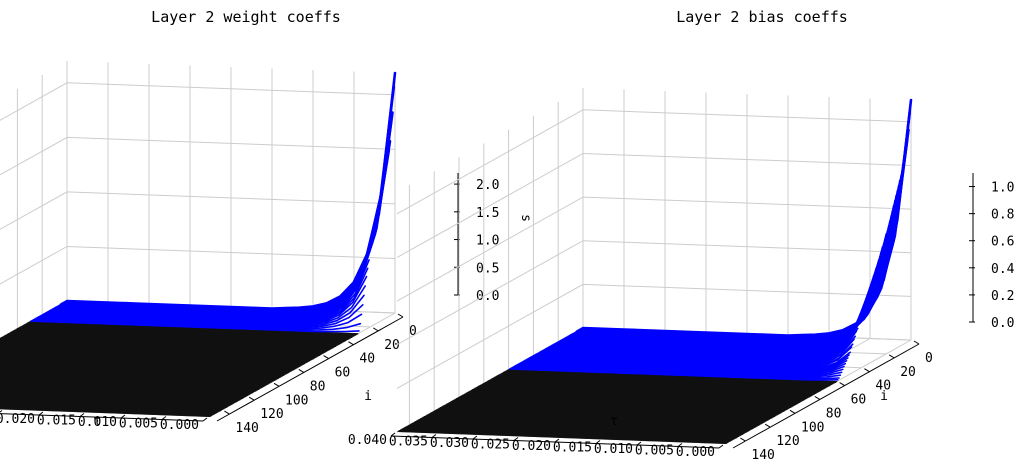  I want to click on z-tick-label: 0.2, so click(1002, 296).